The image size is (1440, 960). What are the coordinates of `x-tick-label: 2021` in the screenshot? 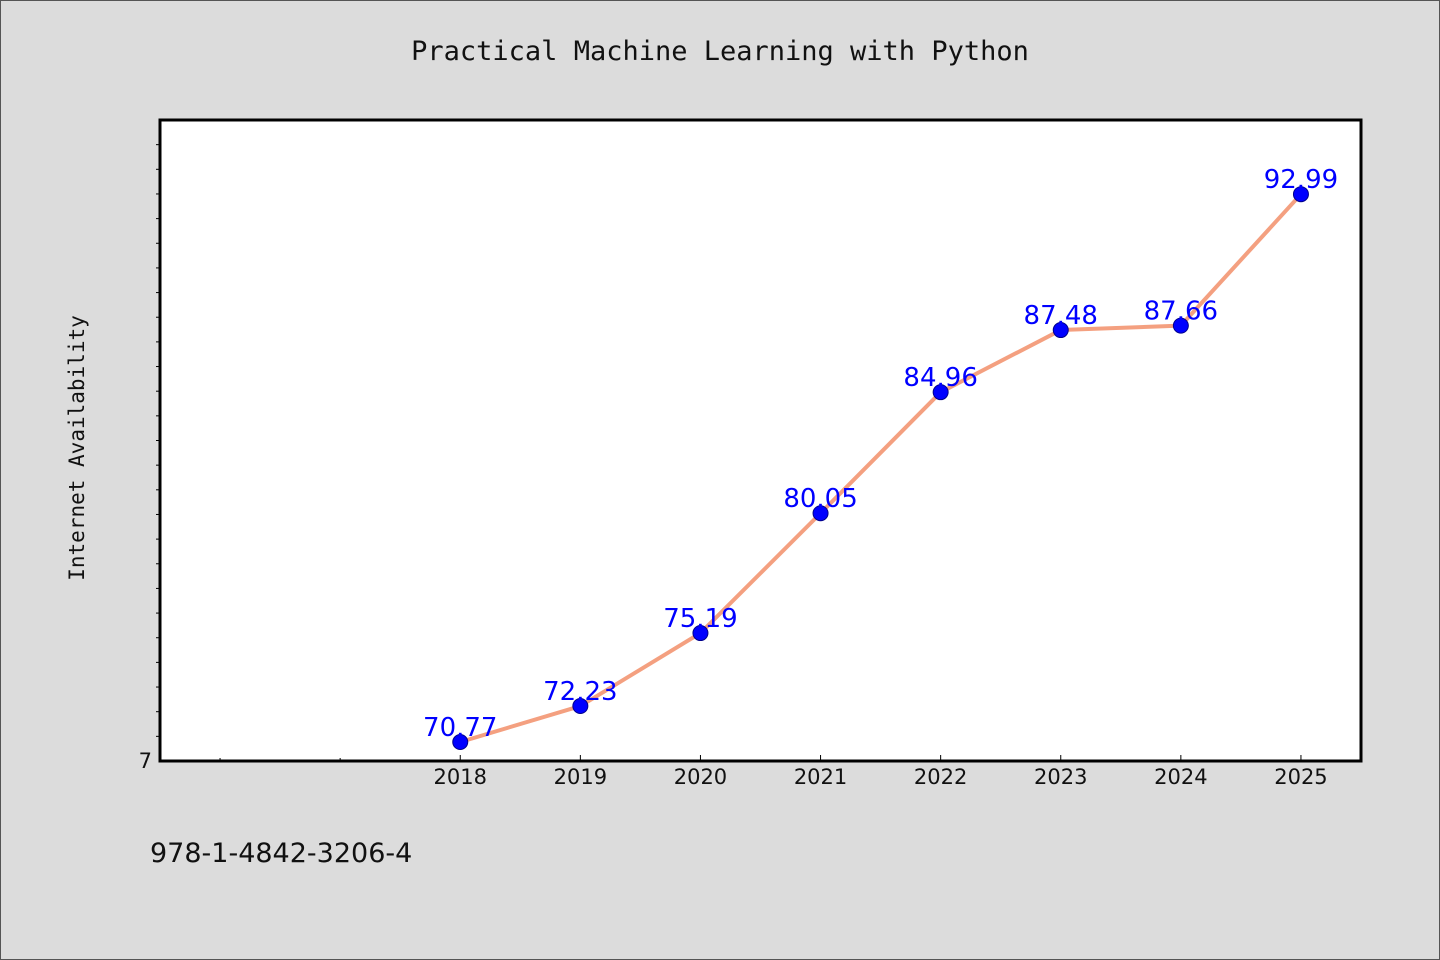 It's located at (820, 777).